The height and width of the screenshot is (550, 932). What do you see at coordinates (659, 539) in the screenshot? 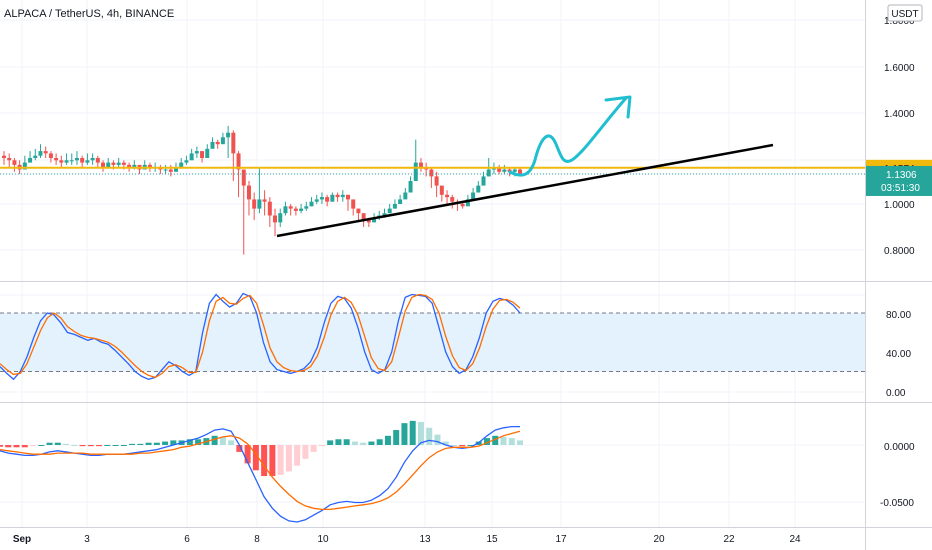
I see `time-tick-label: 20` at bounding box center [659, 539].